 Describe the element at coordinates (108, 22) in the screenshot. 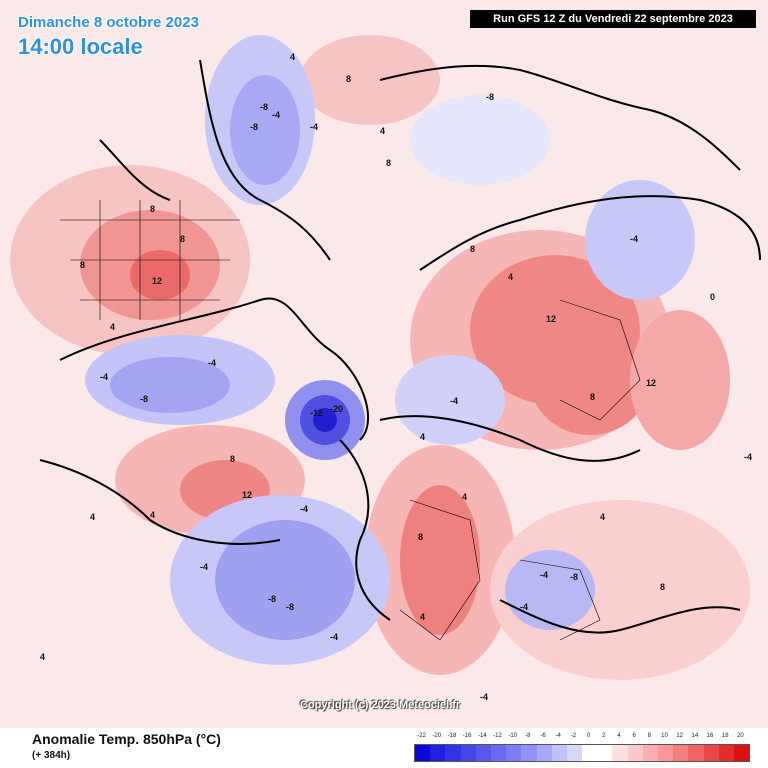

I see `forecast-date: Dimanche 8 octobre 2023` at that location.